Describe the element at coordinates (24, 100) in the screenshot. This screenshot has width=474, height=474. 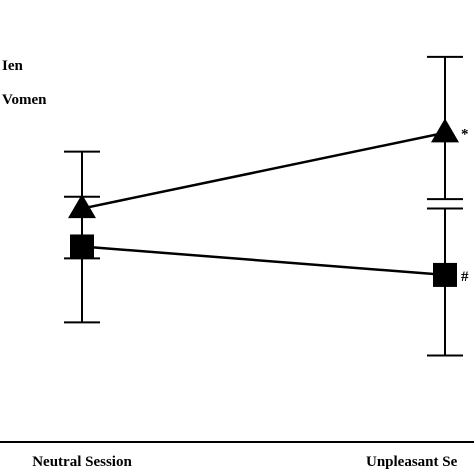
I see `legend-label-women: Vomen` at that location.